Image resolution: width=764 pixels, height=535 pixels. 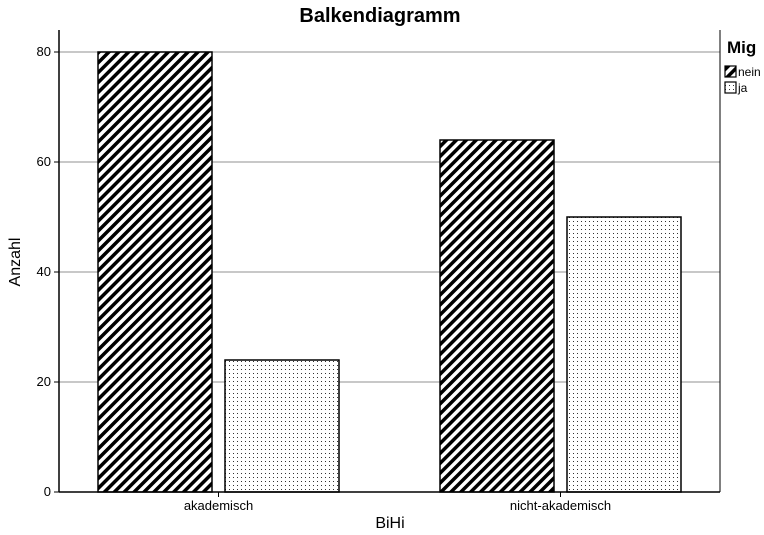 I want to click on x-tick-label: akademisch, so click(x=218, y=505).